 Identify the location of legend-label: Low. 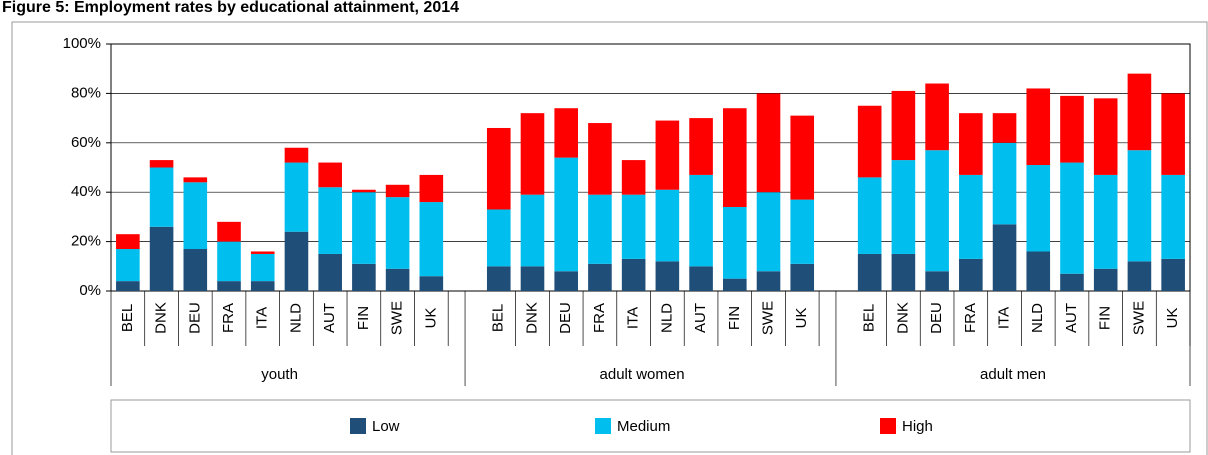
(386, 426).